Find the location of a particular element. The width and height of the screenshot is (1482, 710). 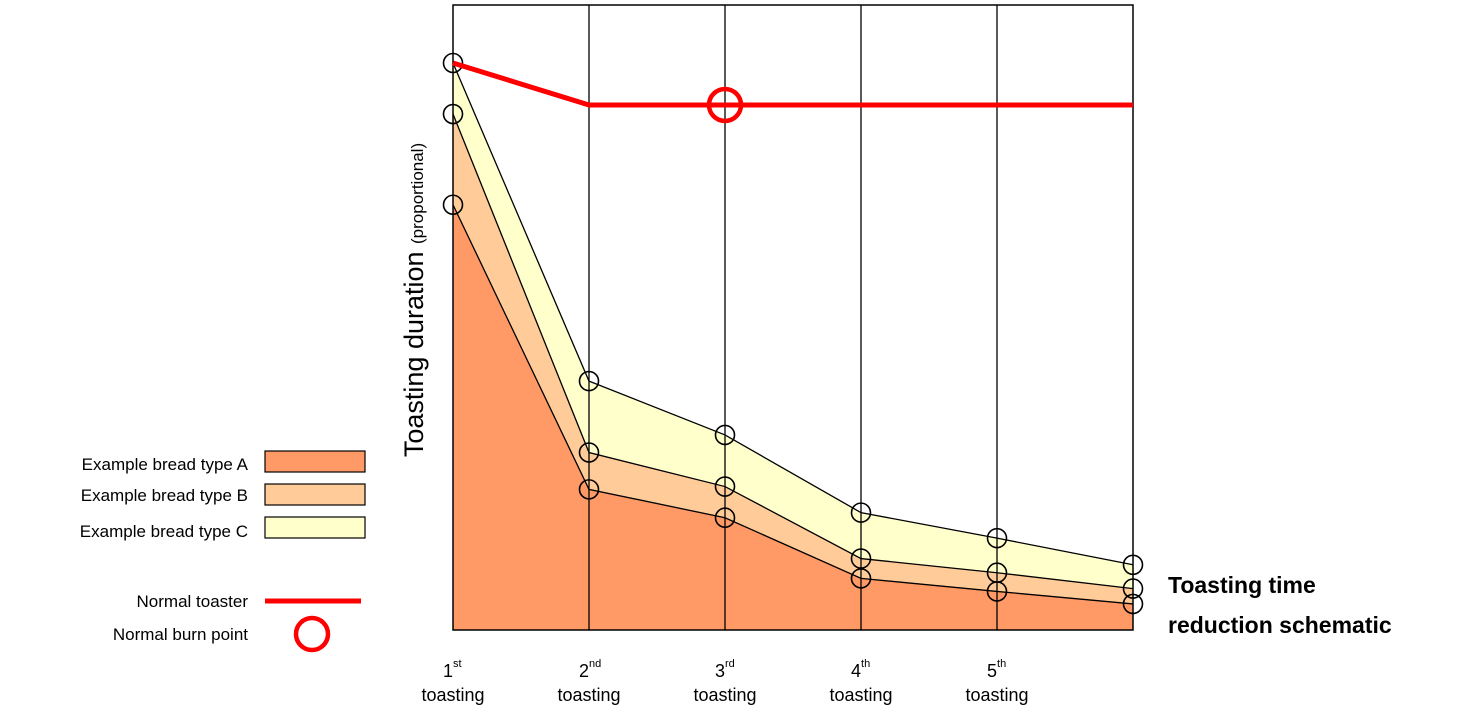

y-axis-label: Toasting duration (proportional) is located at coordinates (414, 300).